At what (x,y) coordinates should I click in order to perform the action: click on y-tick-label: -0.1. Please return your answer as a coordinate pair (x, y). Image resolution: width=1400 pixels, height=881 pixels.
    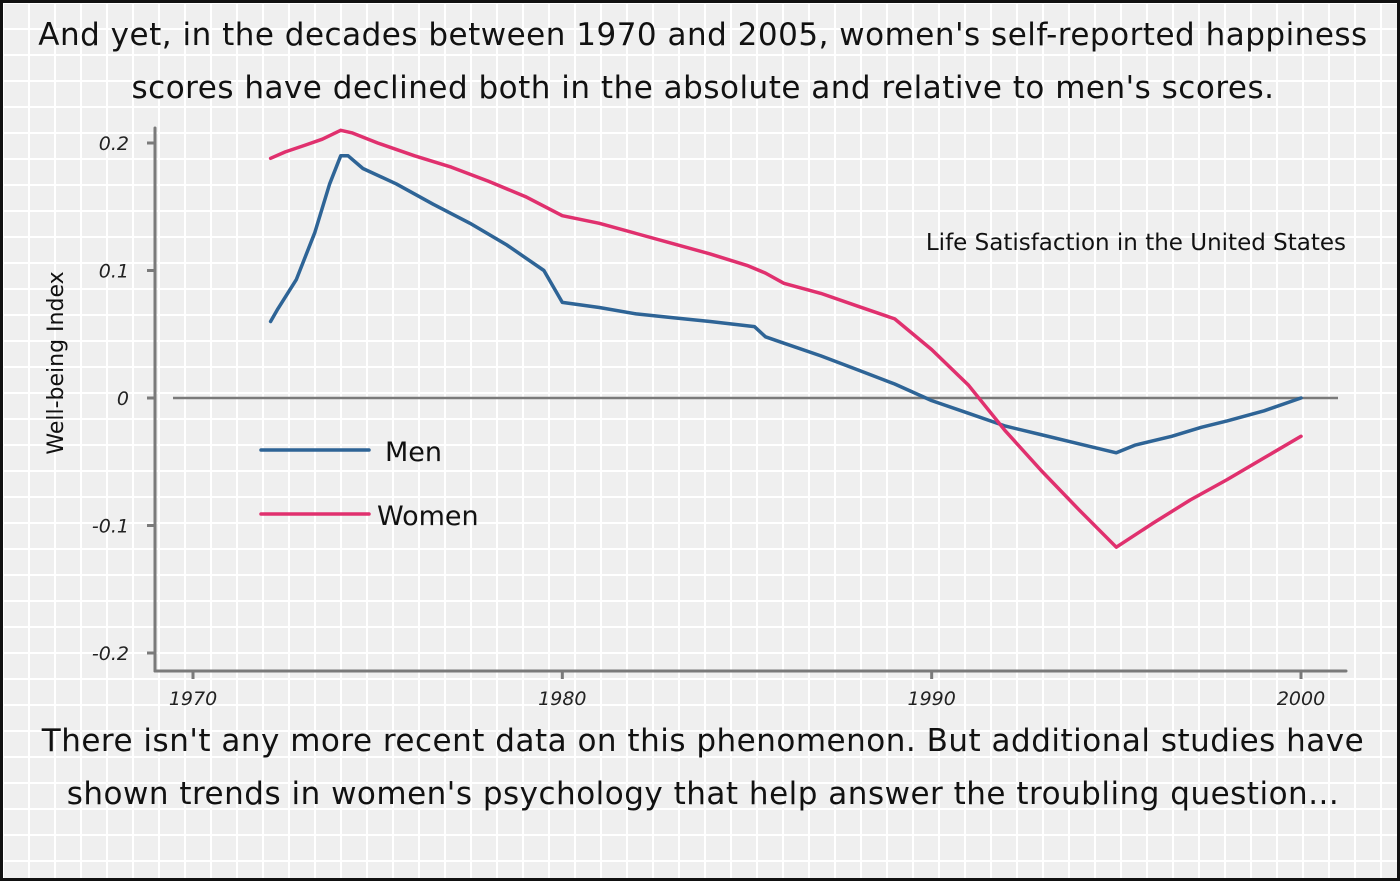
    Looking at the image, I should click on (110, 527).